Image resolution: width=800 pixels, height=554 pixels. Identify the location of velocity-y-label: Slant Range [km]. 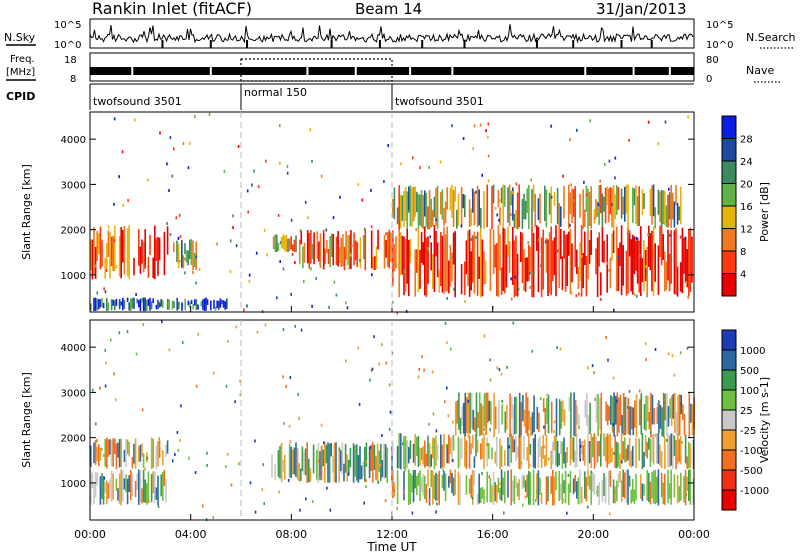
(26, 420).